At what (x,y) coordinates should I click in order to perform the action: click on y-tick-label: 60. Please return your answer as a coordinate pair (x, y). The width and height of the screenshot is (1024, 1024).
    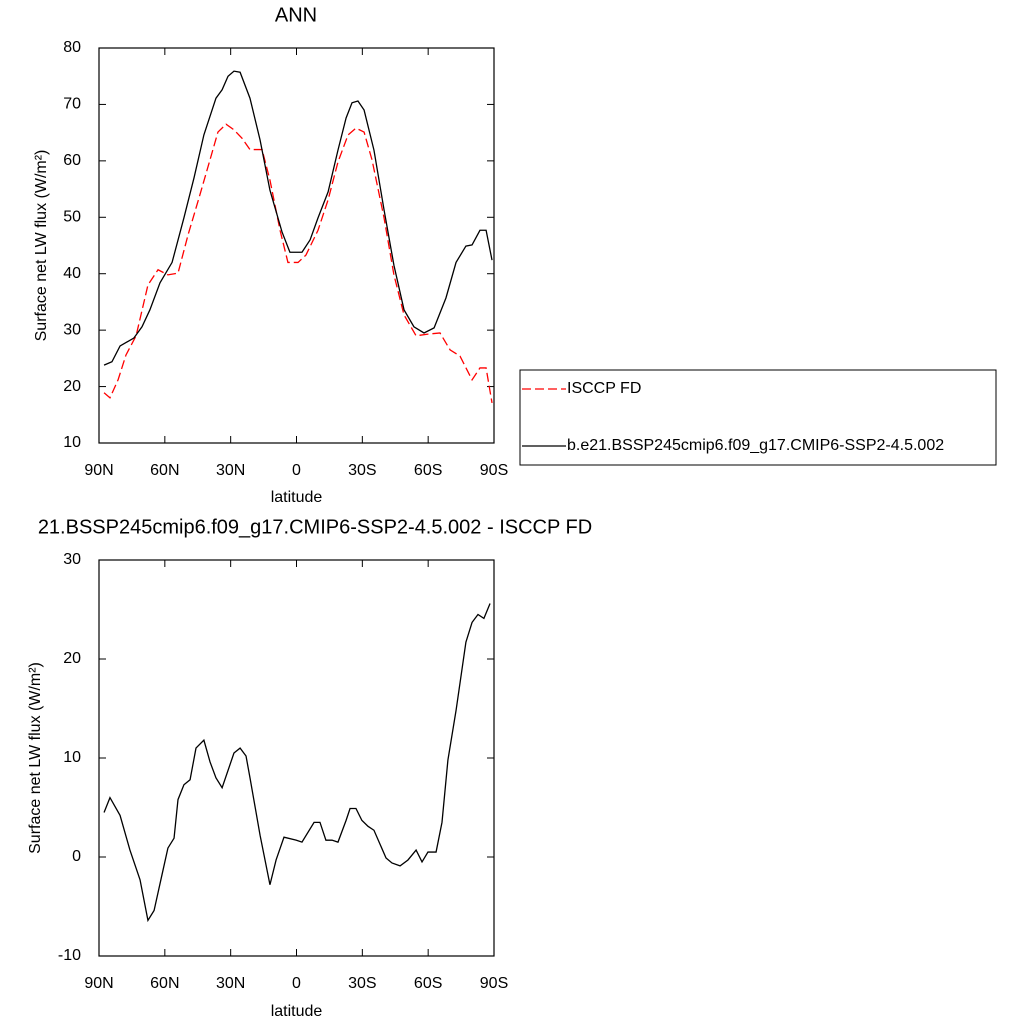
    Looking at the image, I should click on (72, 160).